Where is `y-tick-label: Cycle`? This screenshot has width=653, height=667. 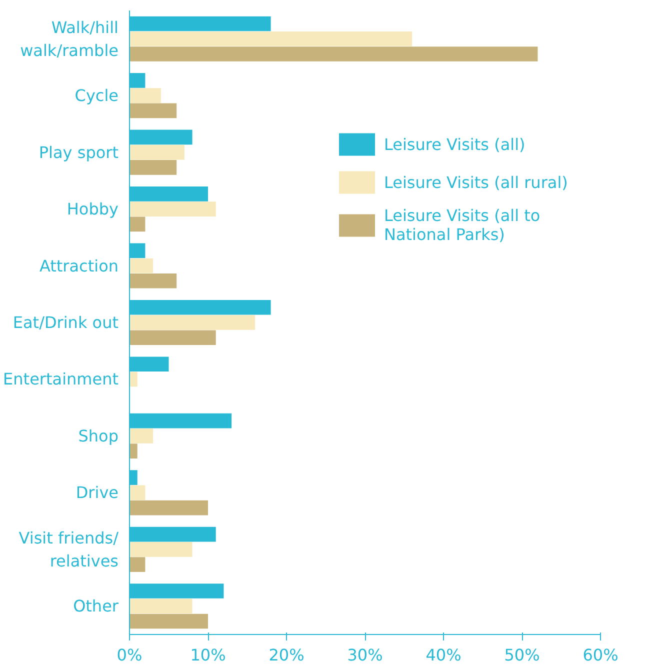 y-tick-label: Cycle is located at coordinates (96, 96).